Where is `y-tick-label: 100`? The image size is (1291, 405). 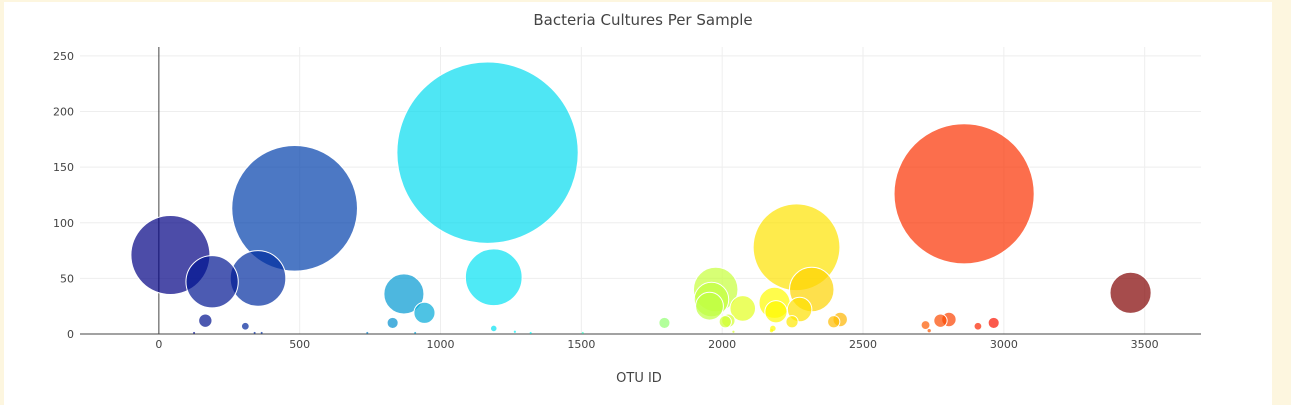 y-tick-label: 100 is located at coordinates (63, 223).